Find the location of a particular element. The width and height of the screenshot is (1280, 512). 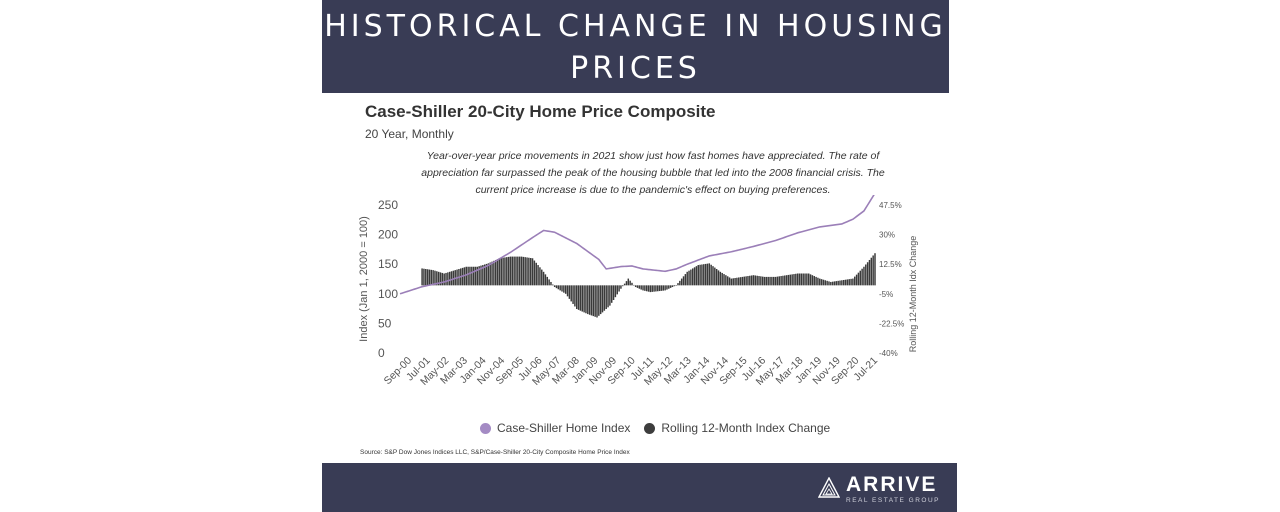

y2-axis-label: Rolling 12-Month Idx Change is located at coordinates (913, 294).